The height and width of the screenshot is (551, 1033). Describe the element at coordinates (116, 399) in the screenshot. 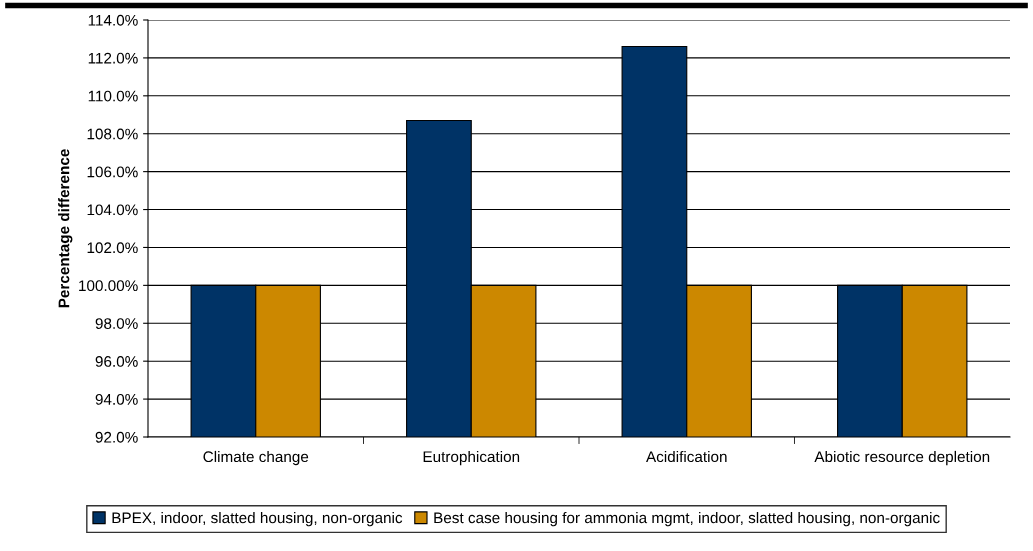

I see `y-tick-label: 94.0%` at that location.